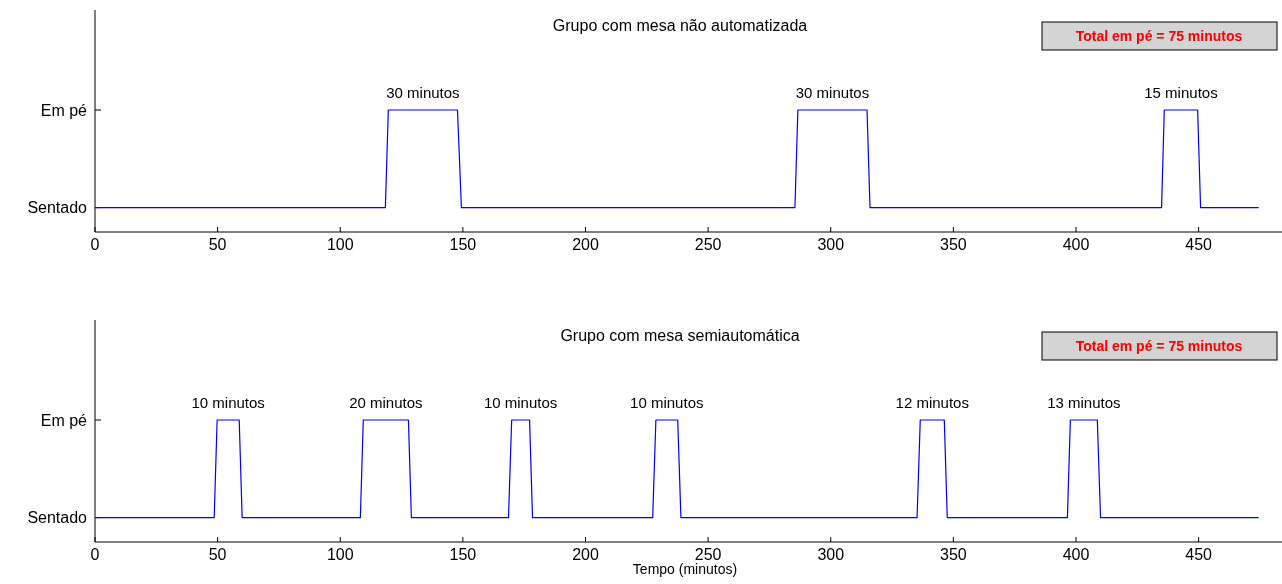 This screenshot has height=584, width=1282. I want to click on chart-title: Grupo com mesa não automatizada, so click(680, 25).